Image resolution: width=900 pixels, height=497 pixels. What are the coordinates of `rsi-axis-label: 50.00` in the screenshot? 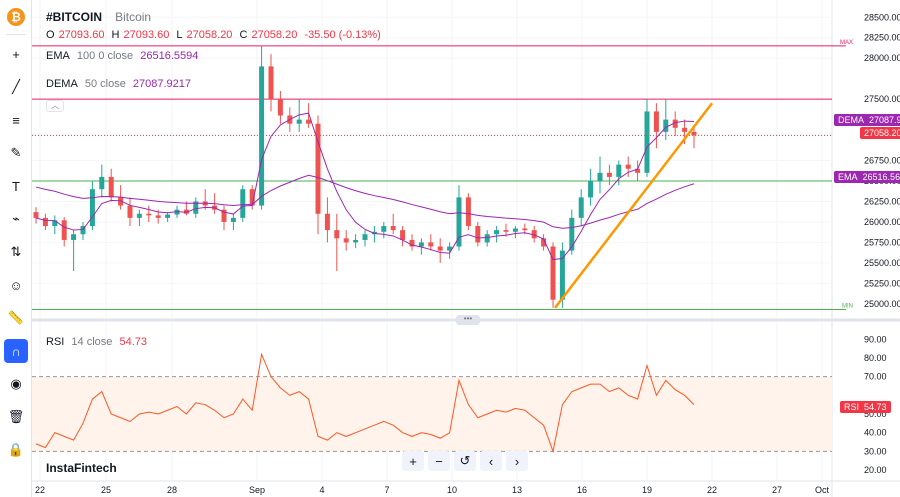 It's located at (875, 414).